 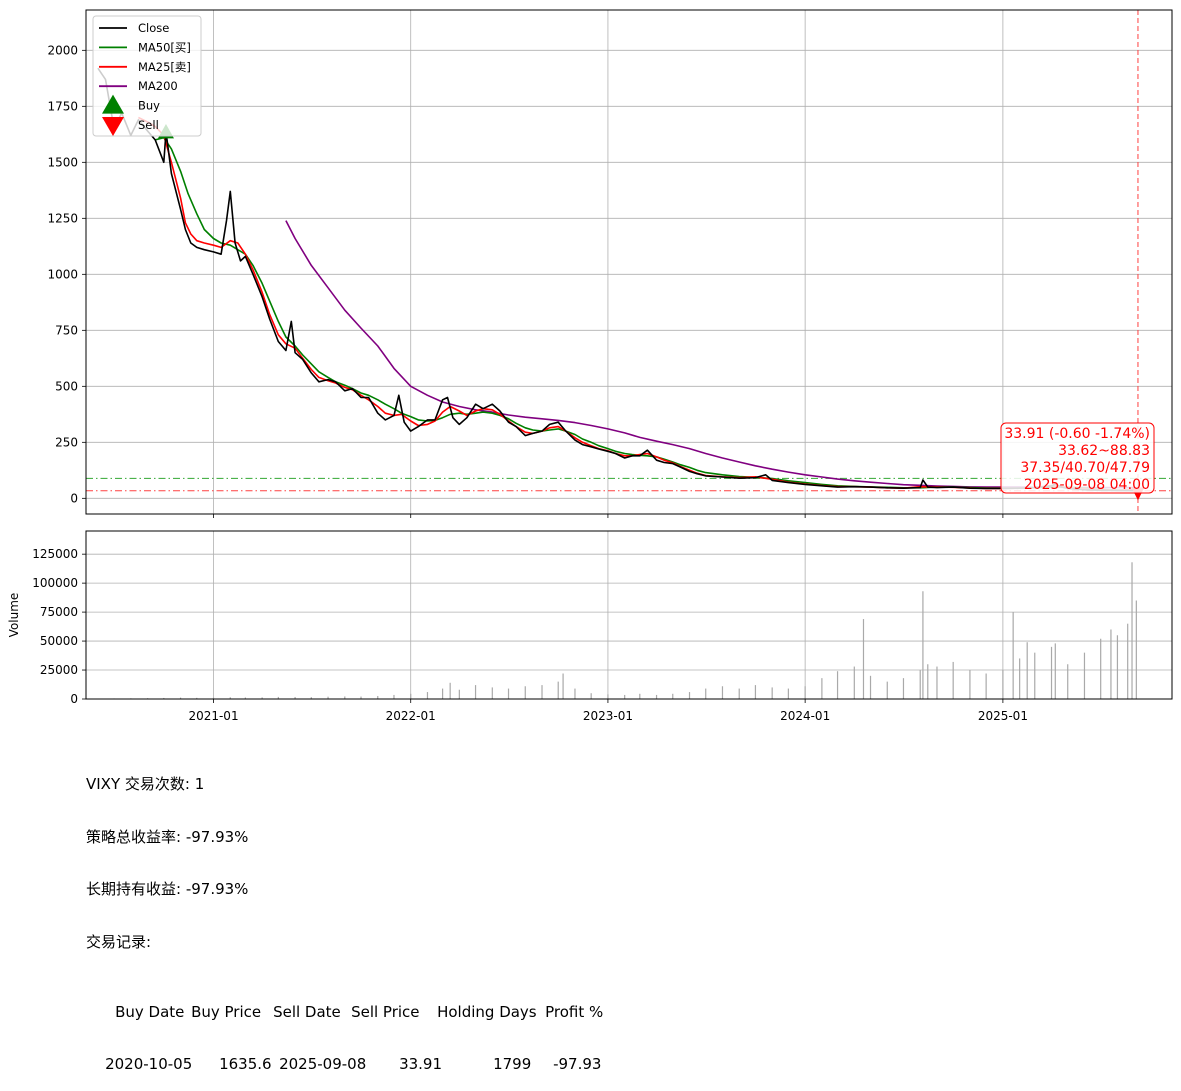 I want to click on price-ytick-label: 500, so click(x=66, y=386).